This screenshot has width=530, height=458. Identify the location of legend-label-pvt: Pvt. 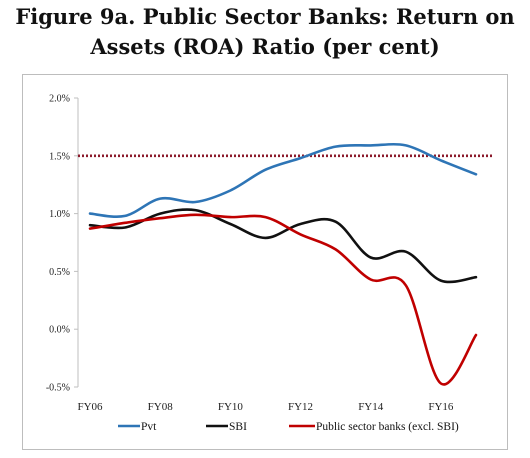
(149, 427).